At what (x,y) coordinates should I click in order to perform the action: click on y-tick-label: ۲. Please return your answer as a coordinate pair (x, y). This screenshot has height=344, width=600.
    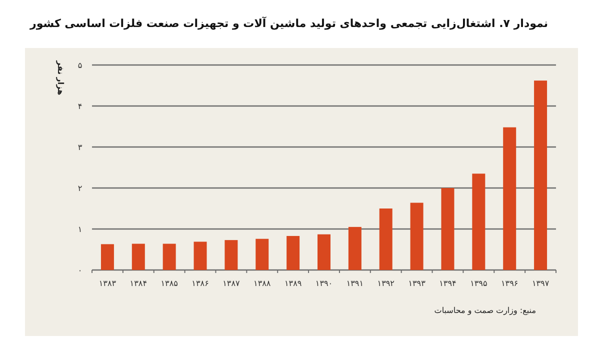
    Looking at the image, I should click on (80, 188).